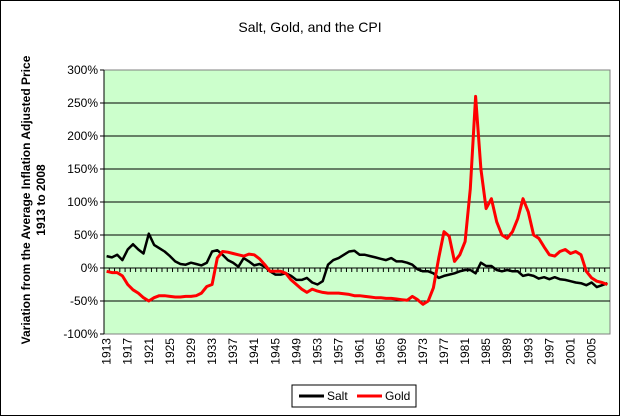  What do you see at coordinates (191, 351) in the screenshot?
I see `x-tick-label: 1929` at bounding box center [191, 351].